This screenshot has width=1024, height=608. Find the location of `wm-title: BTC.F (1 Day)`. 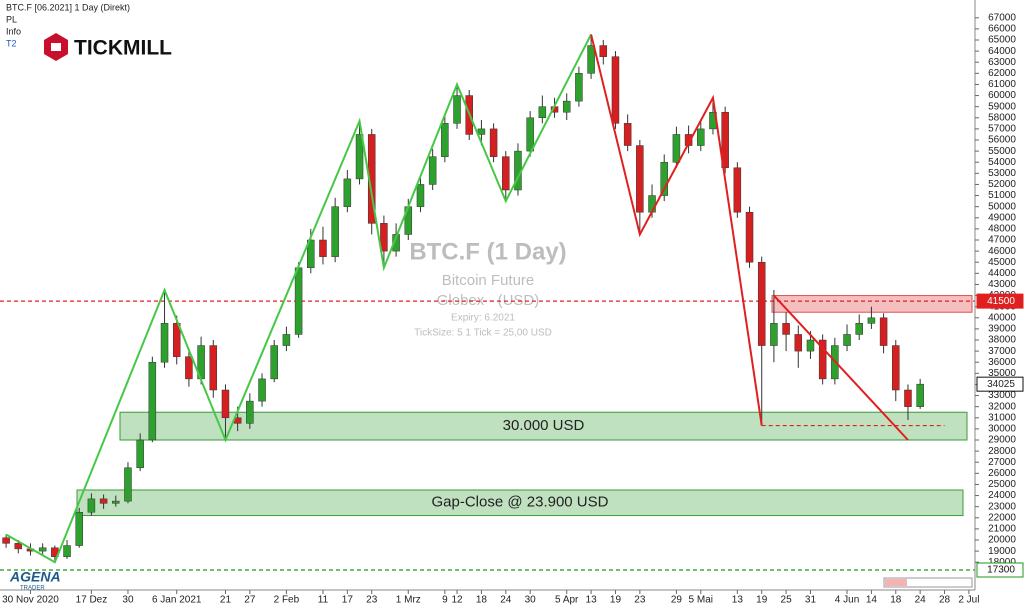

wm-title: BTC.F (1 Day) is located at coordinates (487, 251).